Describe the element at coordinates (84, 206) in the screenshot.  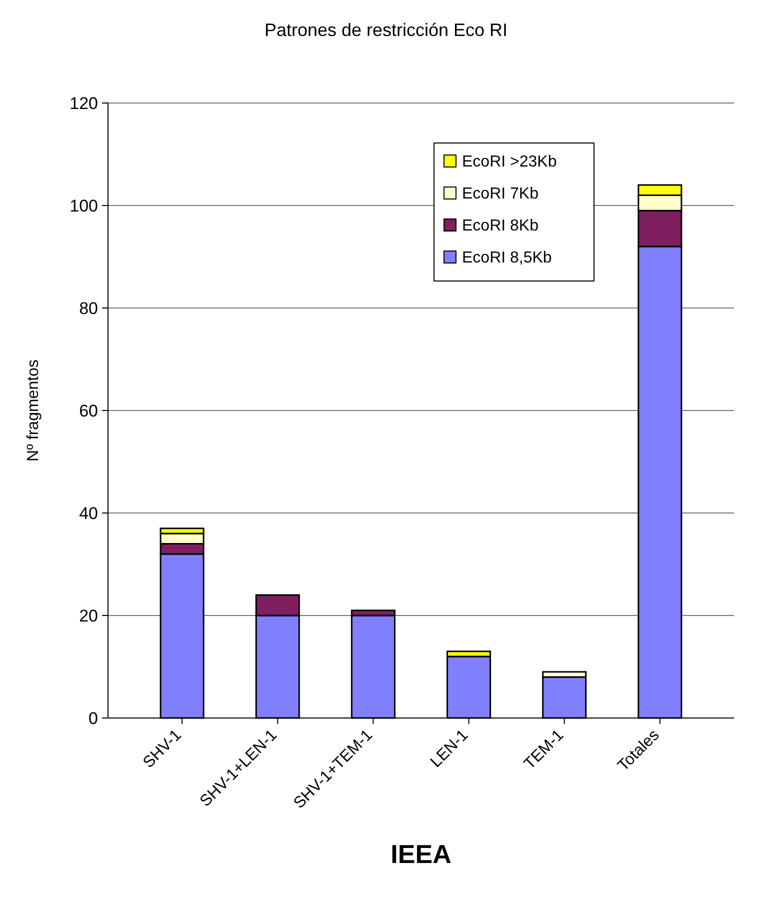
I see `y-tick-label: 100` at that location.